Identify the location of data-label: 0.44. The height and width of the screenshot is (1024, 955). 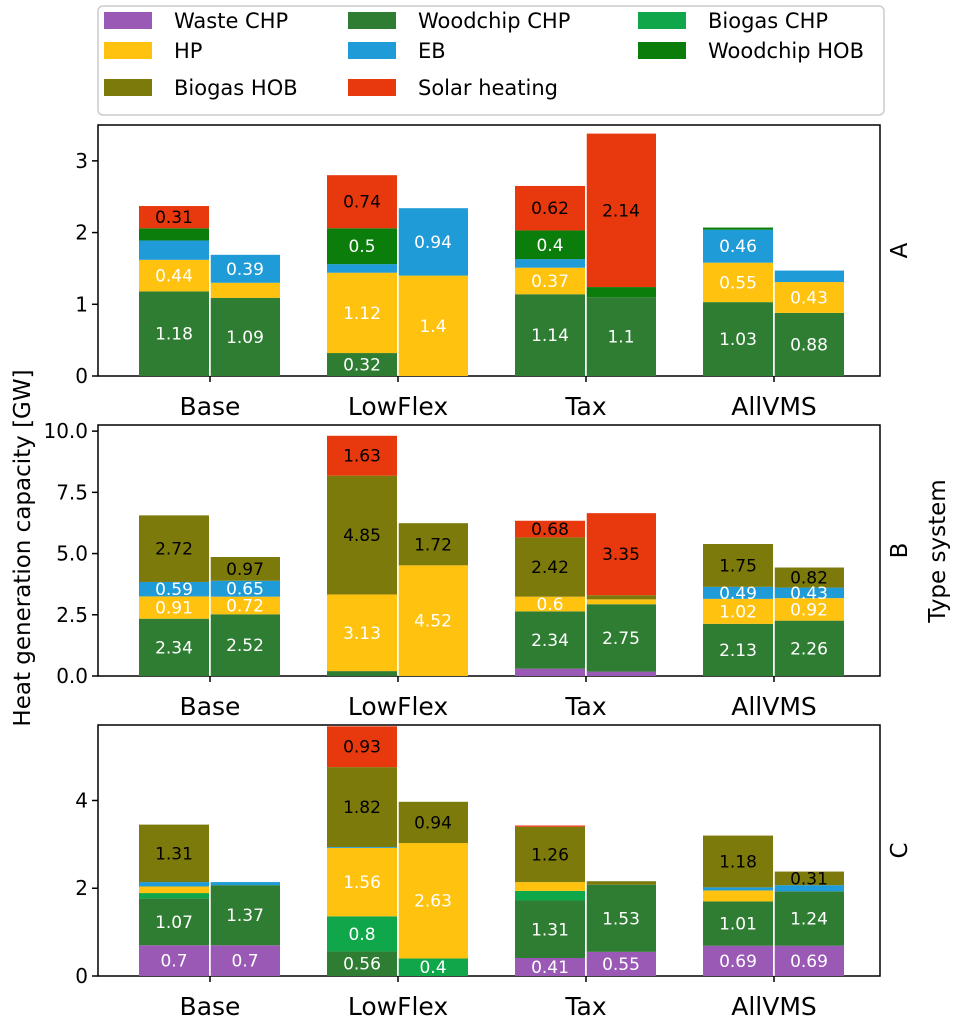
(174, 277).